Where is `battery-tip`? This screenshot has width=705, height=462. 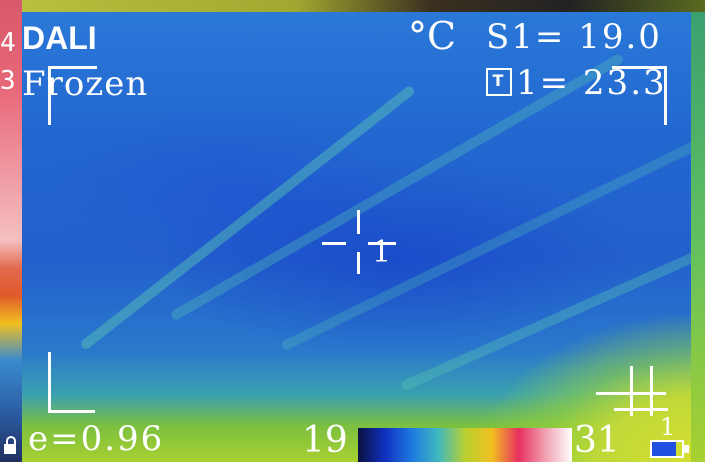
battery-tip is located at coordinates (686, 449).